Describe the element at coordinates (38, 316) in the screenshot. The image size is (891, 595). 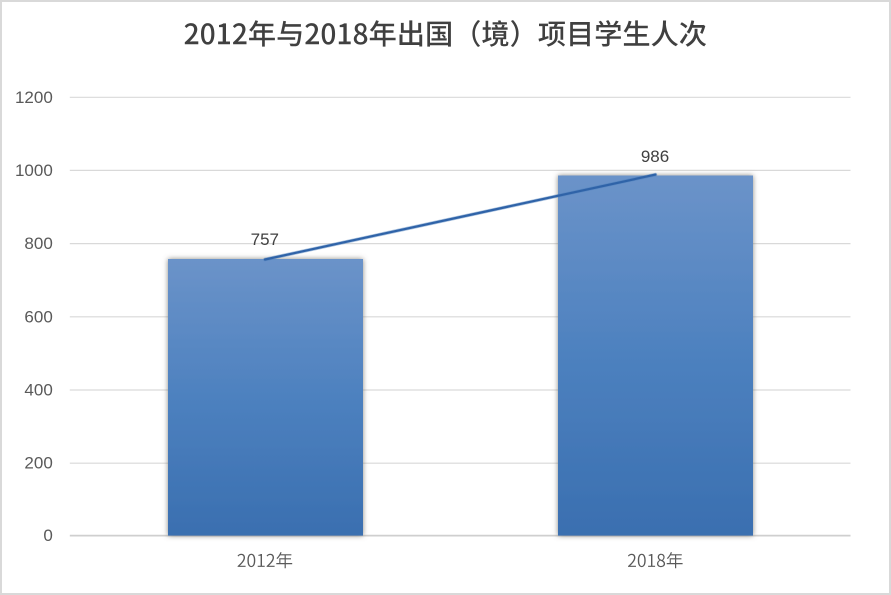
I see `svg-text: 600` at that location.